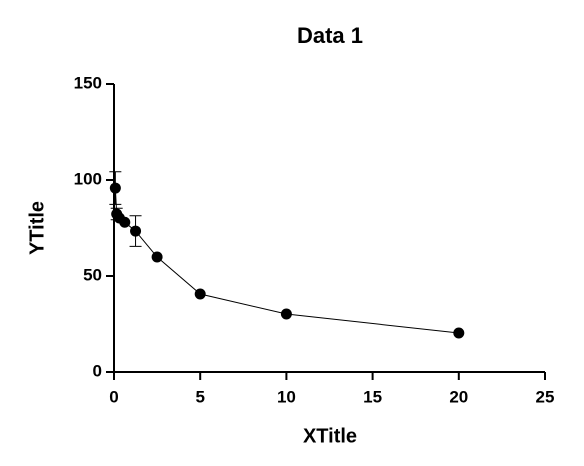 The height and width of the screenshot is (466, 584). I want to click on y-tick-label: 50, so click(92, 274).